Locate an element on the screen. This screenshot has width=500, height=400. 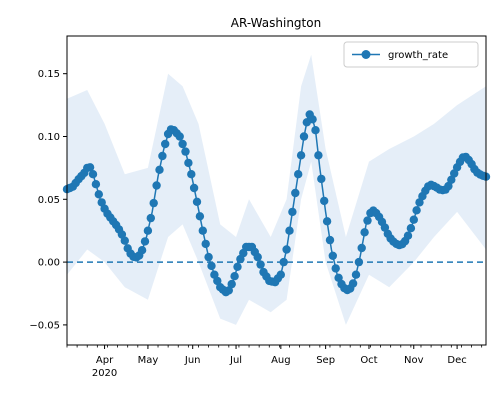
y-tick-label: −0.05 is located at coordinates (44, 325).